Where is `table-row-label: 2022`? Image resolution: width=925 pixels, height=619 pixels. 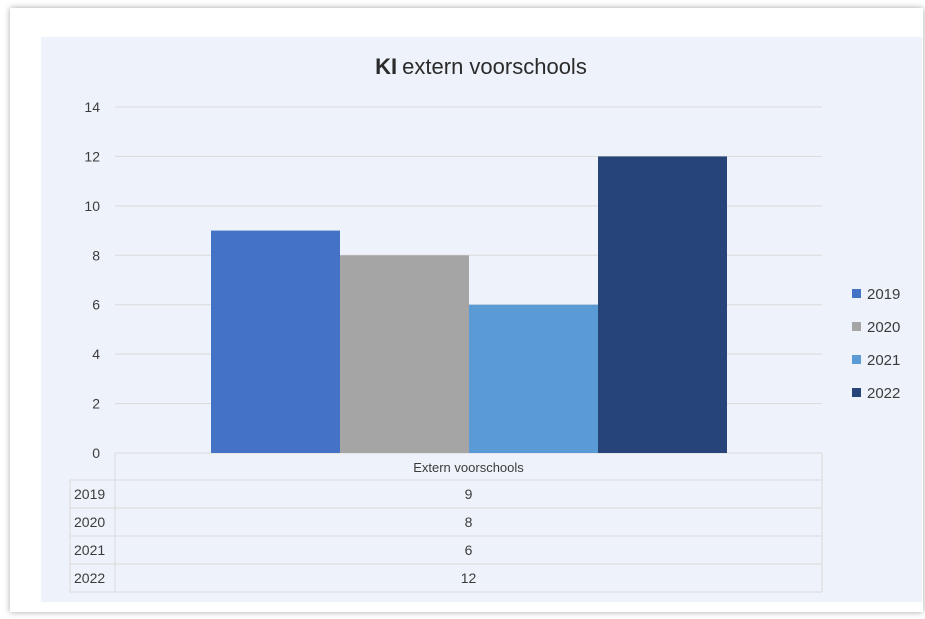 table-row-label: 2022 is located at coordinates (89, 578).